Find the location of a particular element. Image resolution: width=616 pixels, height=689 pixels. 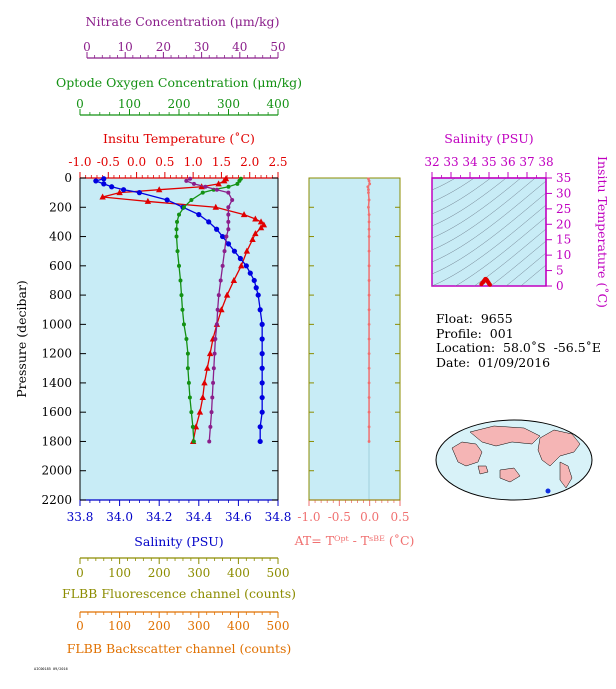

pressure-tick-label: 800 is located at coordinates (60, 295).